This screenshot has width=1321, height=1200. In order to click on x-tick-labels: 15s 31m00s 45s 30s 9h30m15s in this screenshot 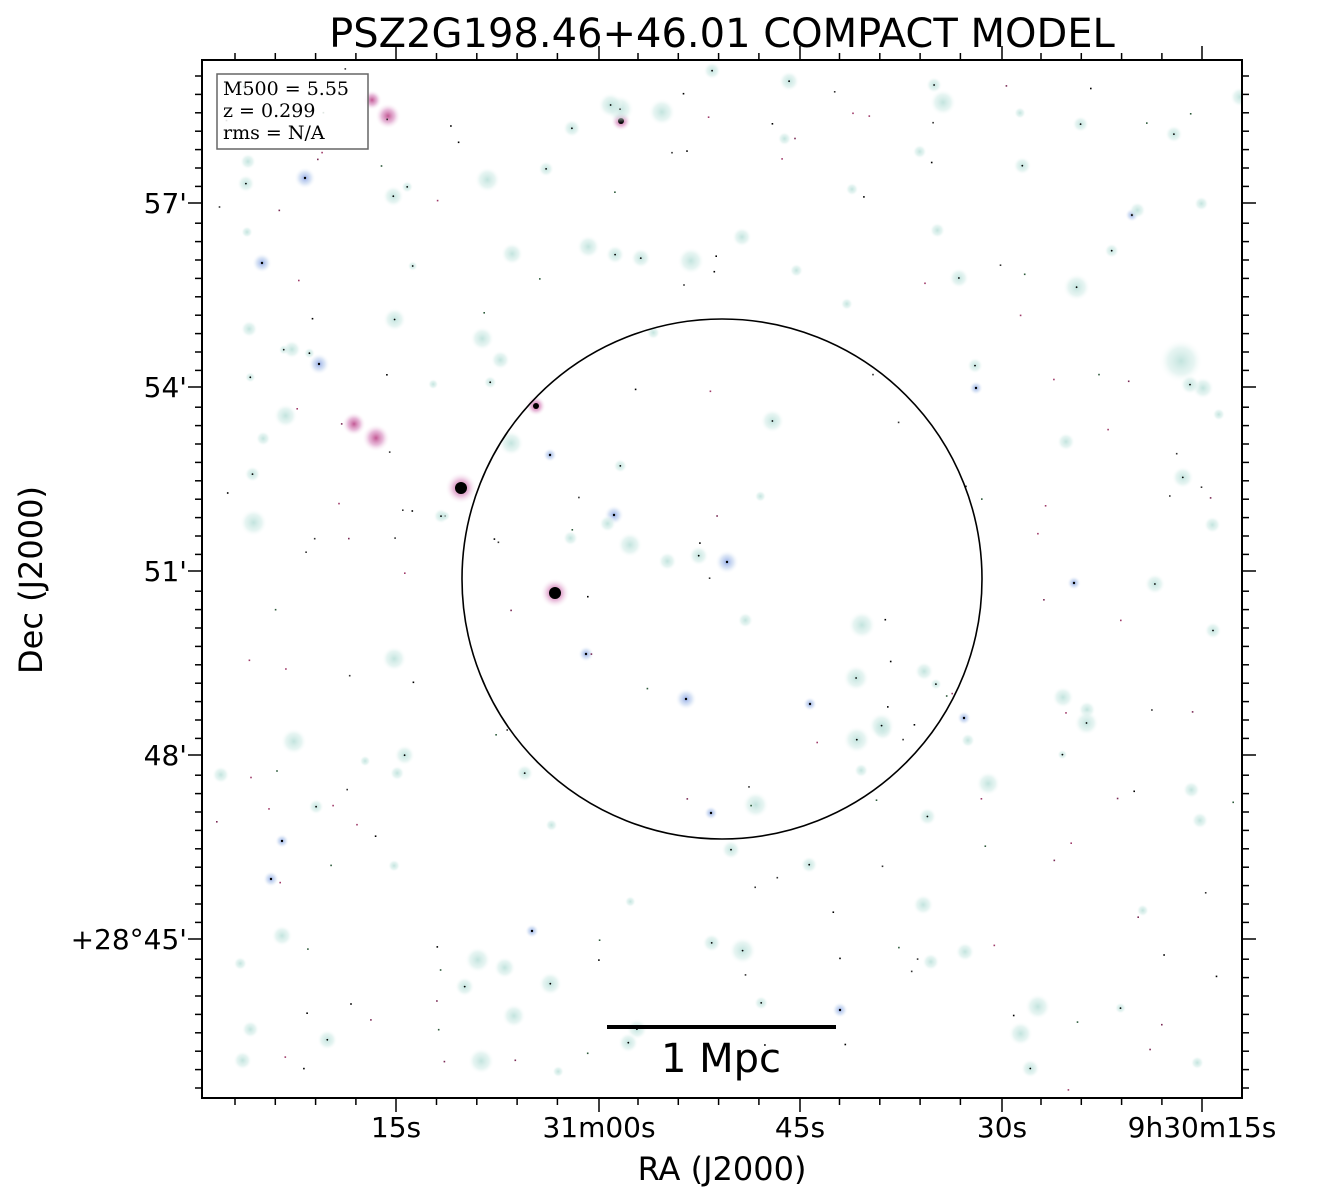, I will do `click(823, 1127)`.